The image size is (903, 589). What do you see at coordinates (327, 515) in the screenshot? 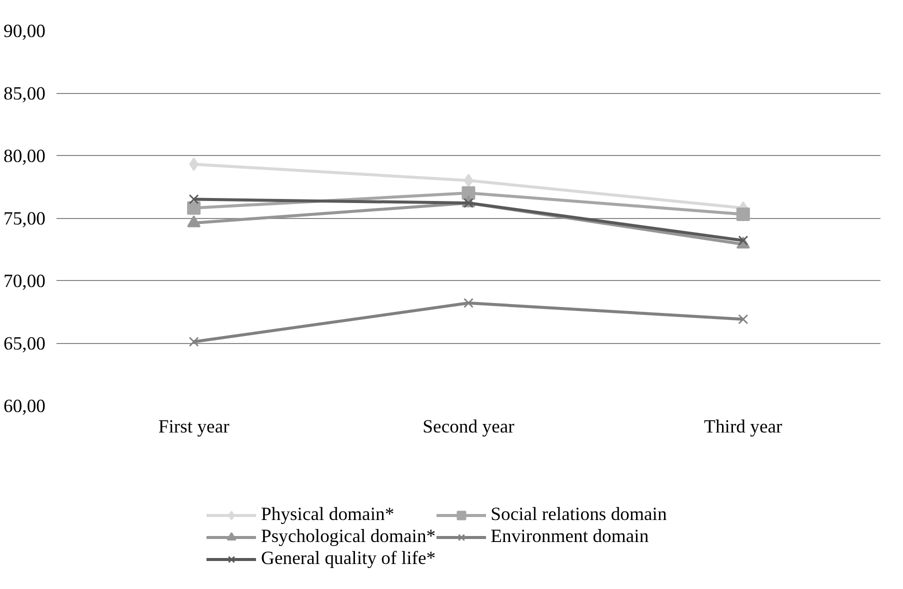
I see `legend-label: Physical domain*` at bounding box center [327, 515].